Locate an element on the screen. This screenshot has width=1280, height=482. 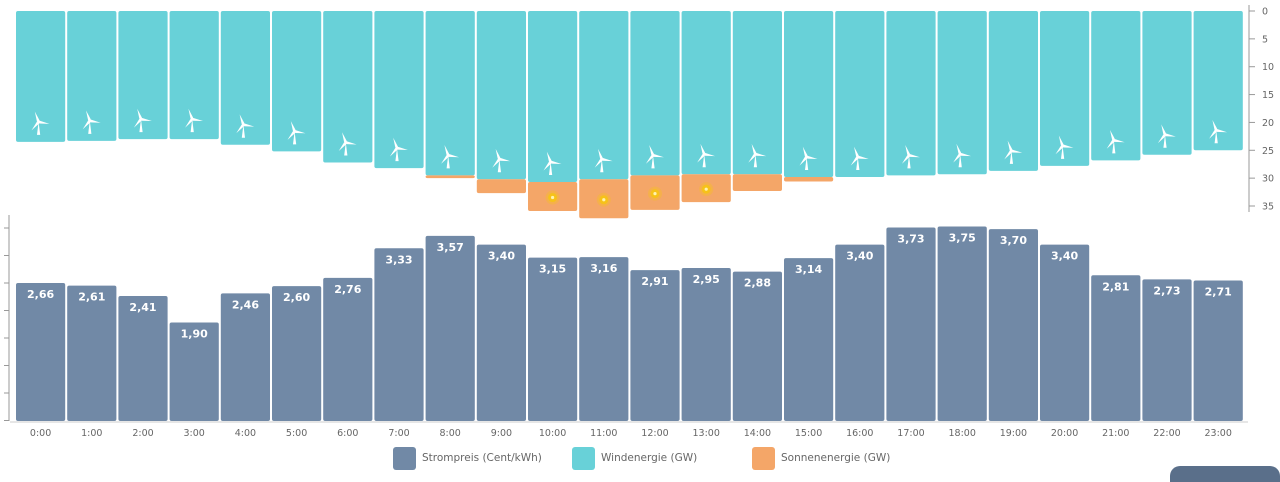
solar-bar is located at coordinates (450, 177).